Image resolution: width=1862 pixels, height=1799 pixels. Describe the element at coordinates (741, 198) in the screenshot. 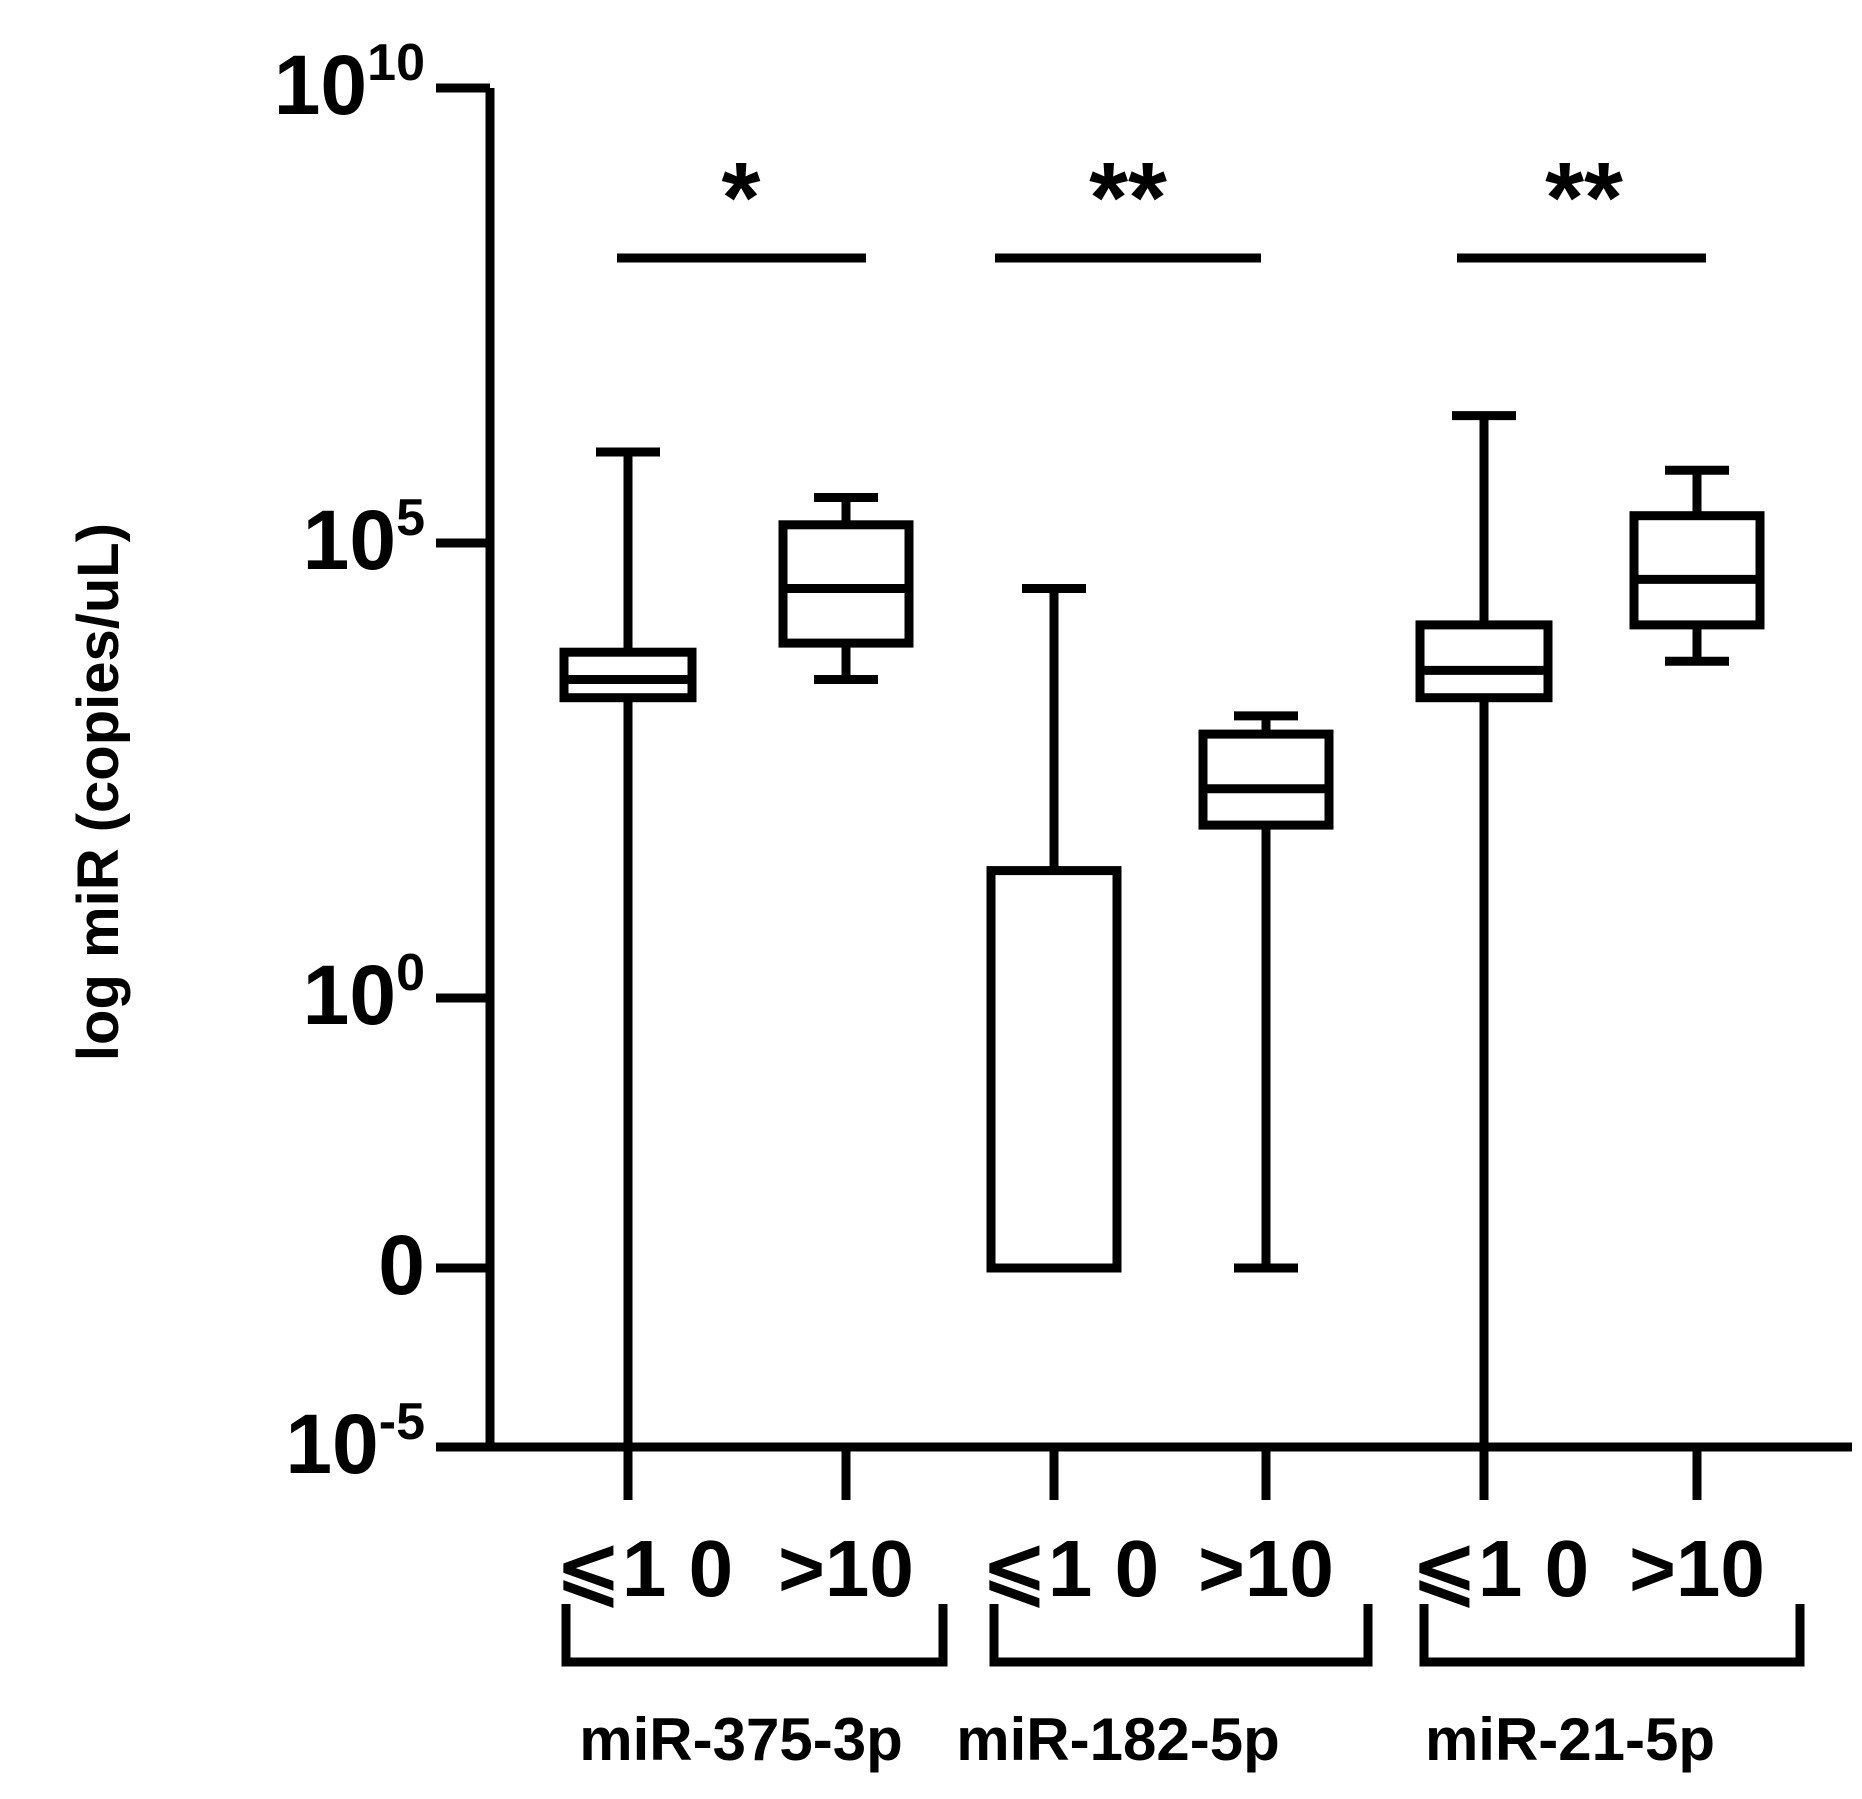

I see `significance-marker: *` at that location.